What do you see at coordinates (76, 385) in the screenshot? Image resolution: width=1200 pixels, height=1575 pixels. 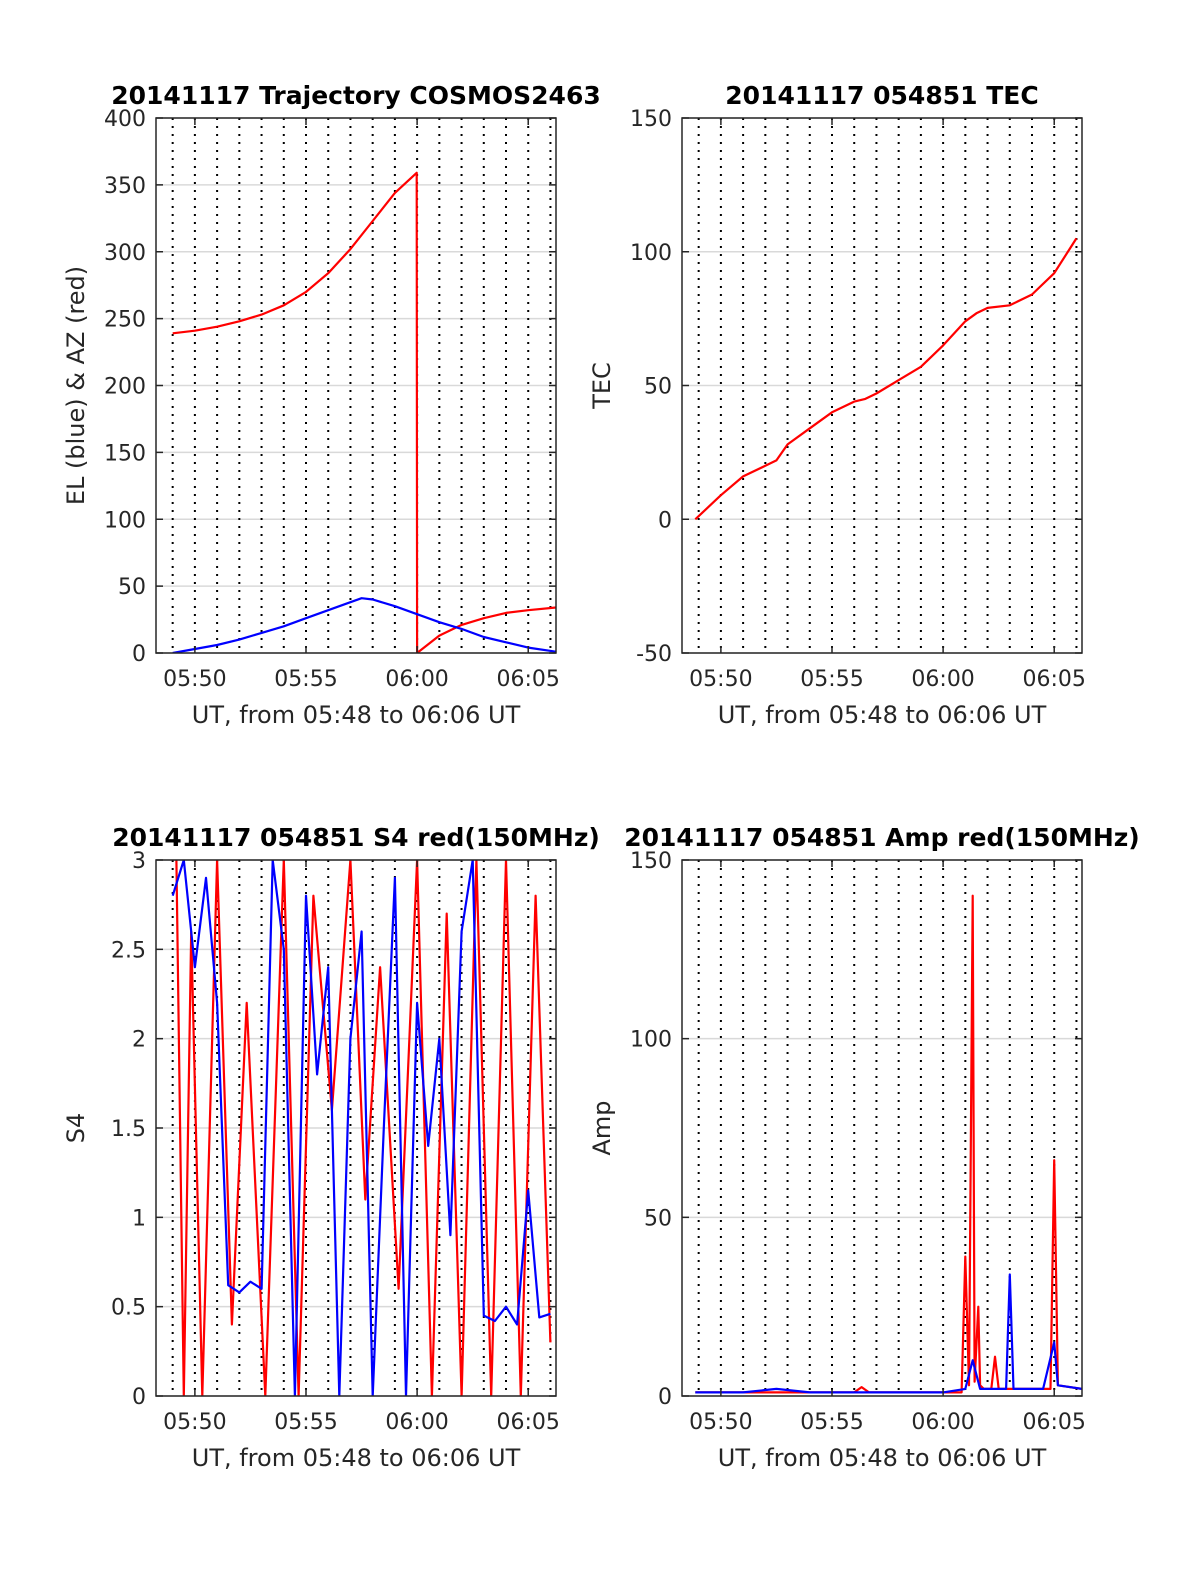 I see `y-axis-label: EL (blue) & AZ (red)` at bounding box center [76, 385].